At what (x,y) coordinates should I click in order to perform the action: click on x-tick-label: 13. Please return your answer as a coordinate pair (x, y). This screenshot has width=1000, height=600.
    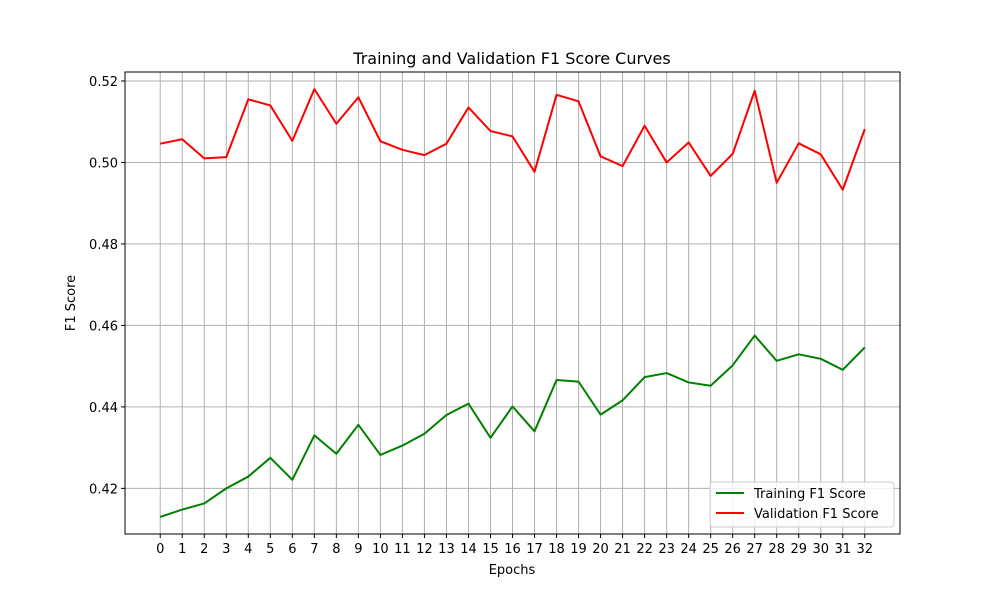
    Looking at the image, I should click on (446, 549).